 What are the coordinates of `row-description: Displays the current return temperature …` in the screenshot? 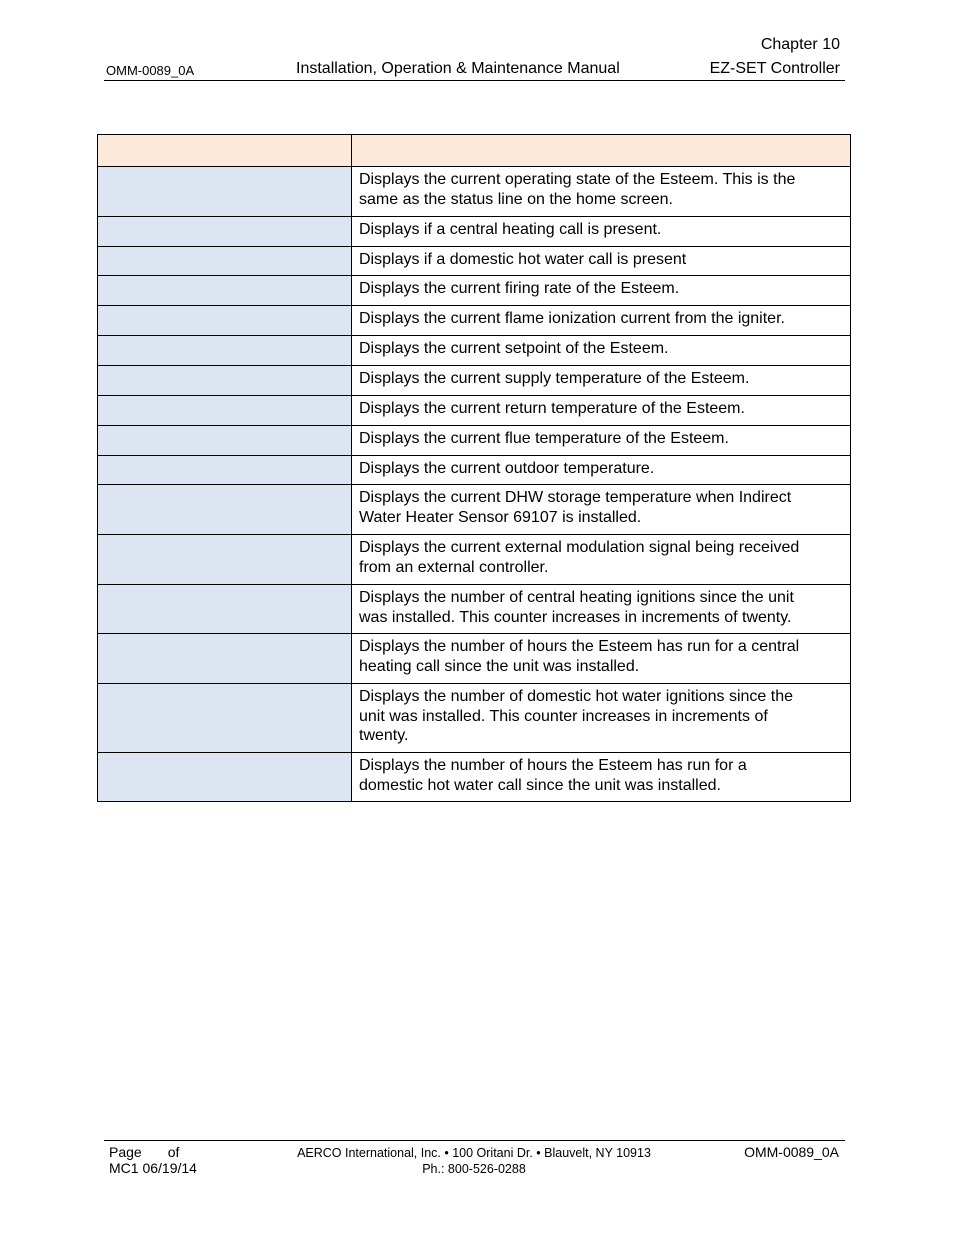 It's located at (601, 410).